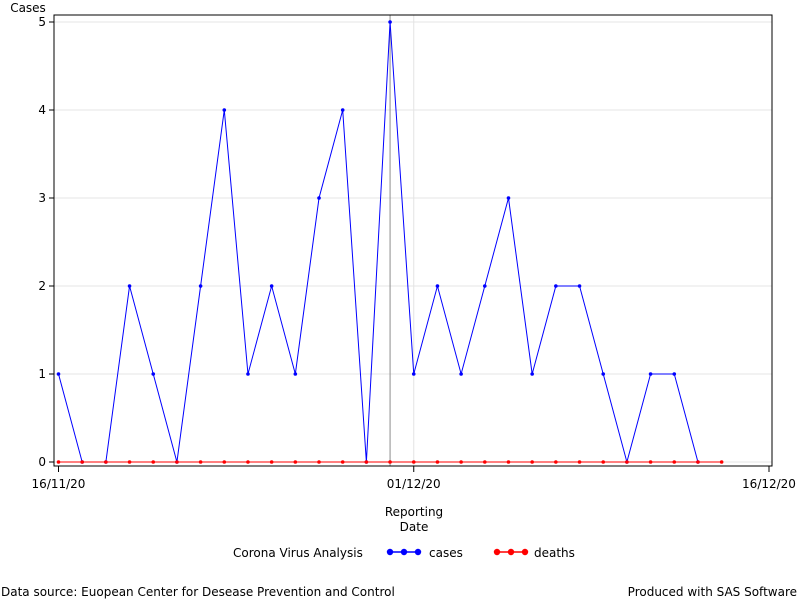  I want to click on legend: Corona Virus Analysis cases deaths, so click(404, 553).